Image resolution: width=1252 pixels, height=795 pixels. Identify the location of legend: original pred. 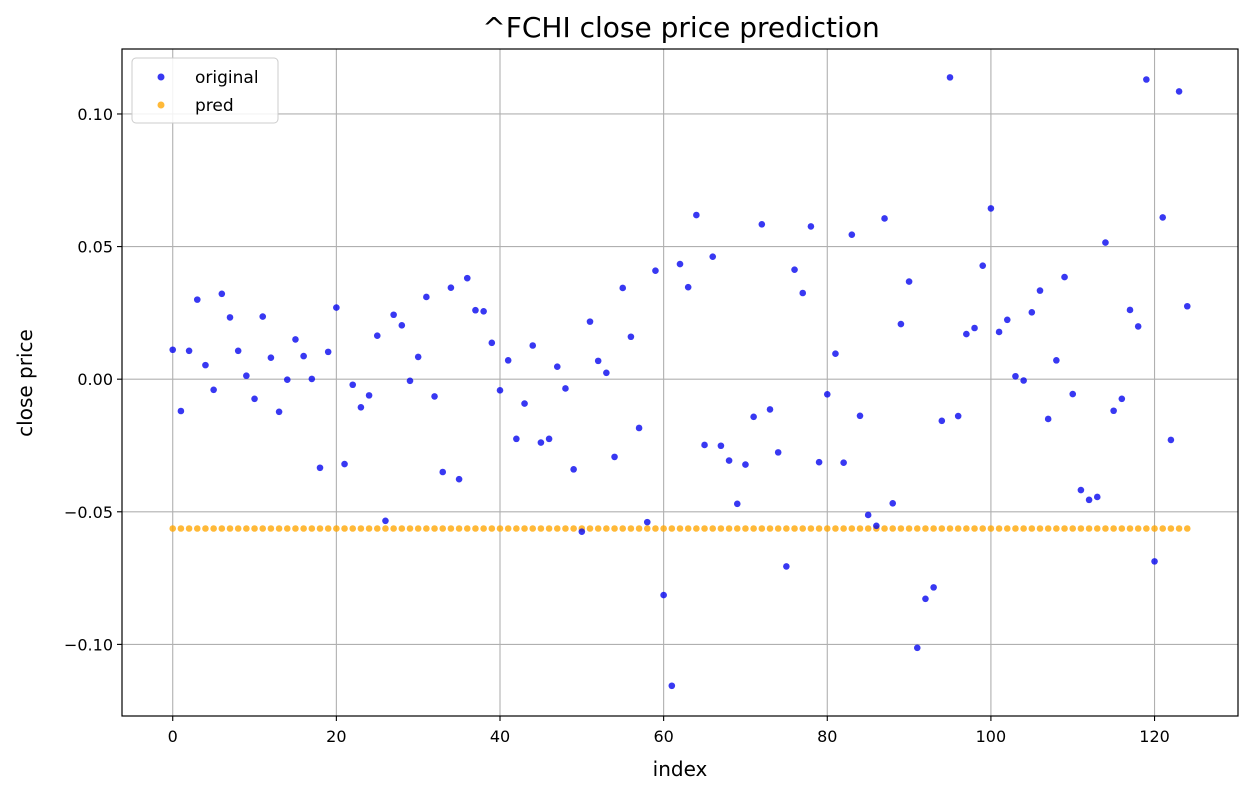
(205, 90).